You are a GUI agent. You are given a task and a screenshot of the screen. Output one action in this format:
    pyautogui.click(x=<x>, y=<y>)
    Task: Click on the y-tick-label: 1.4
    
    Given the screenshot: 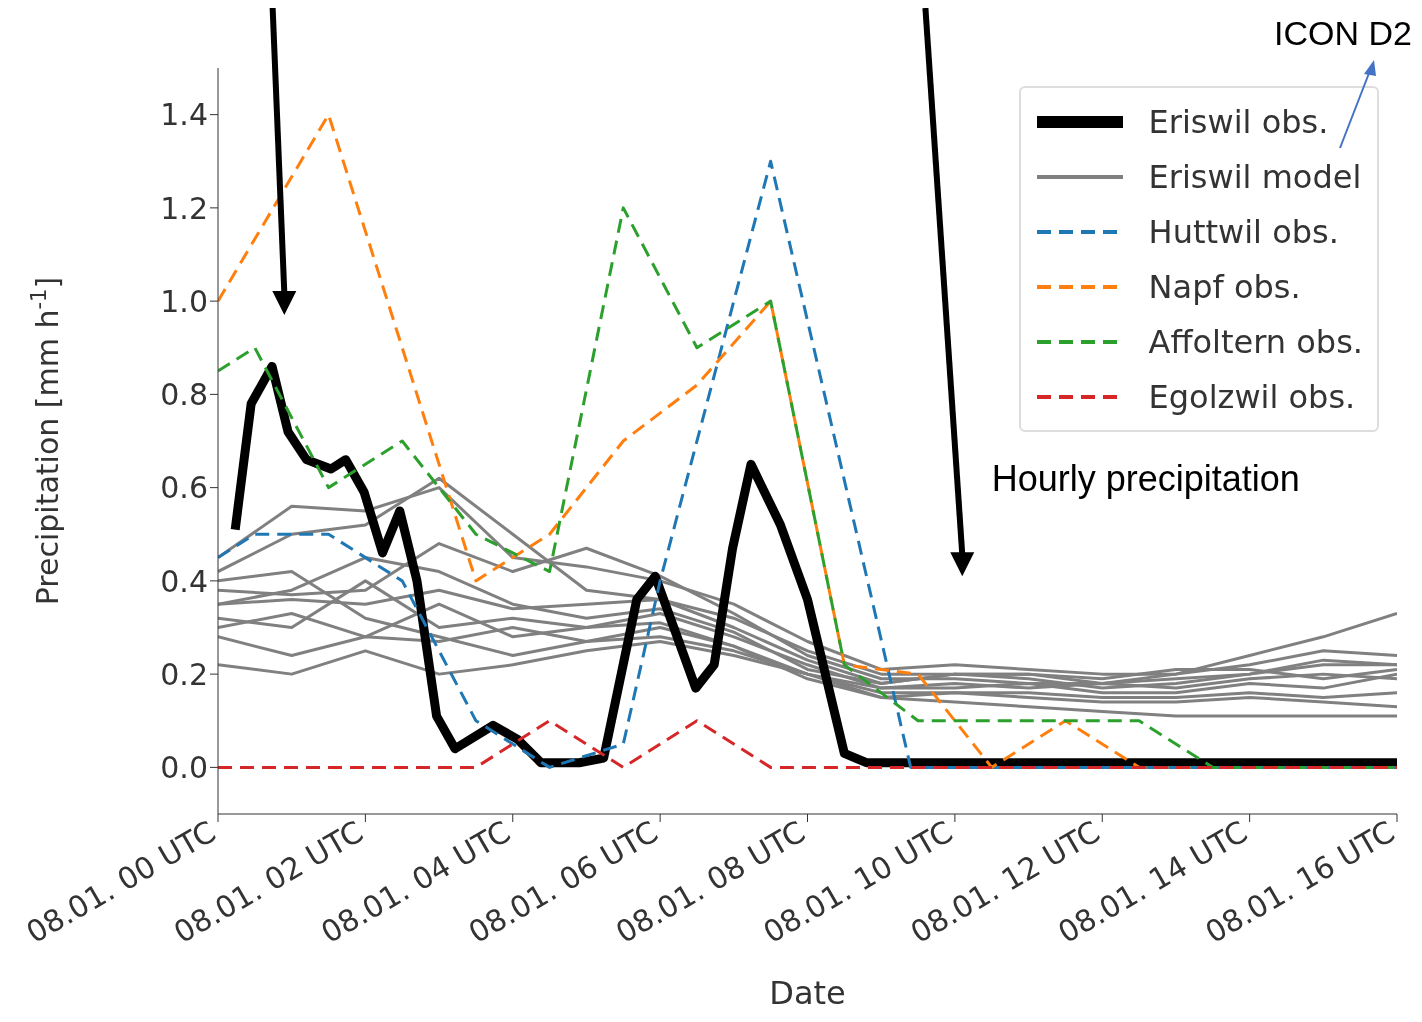 What is the action you would take?
    pyautogui.click(x=184, y=115)
    